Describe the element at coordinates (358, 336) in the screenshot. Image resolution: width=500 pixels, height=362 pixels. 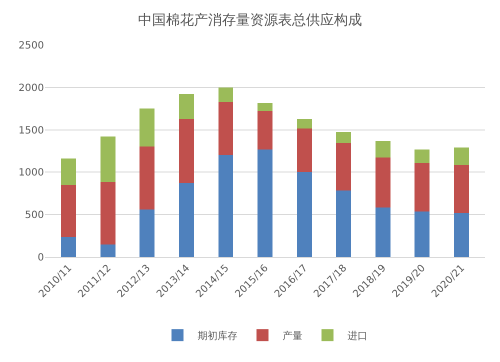
I see `legend-label: 进口` at that location.